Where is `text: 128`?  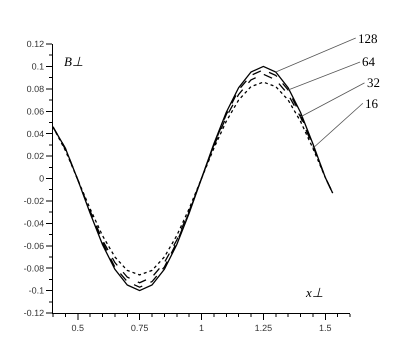
text: 128 is located at coordinates (368, 38).